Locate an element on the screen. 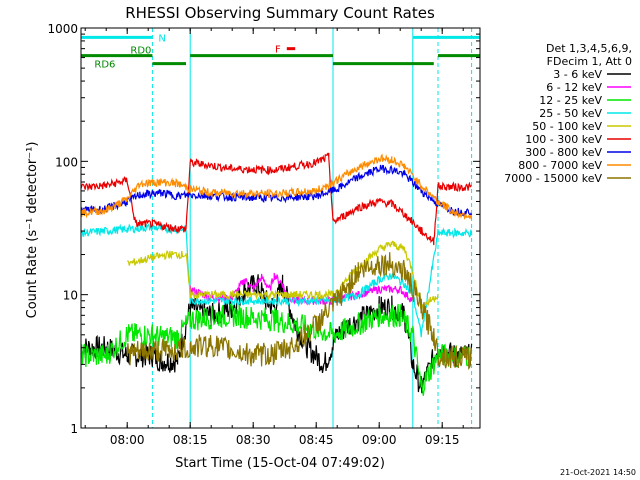 The height and width of the screenshot is (480, 640). timestamp: 21-Oct-2021 14:50 is located at coordinates (598, 472).